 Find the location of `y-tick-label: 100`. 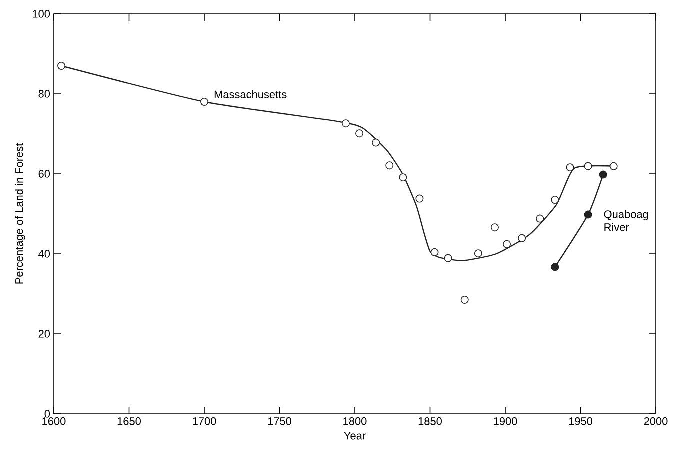

y-tick-label: 100 is located at coordinates (41, 14).